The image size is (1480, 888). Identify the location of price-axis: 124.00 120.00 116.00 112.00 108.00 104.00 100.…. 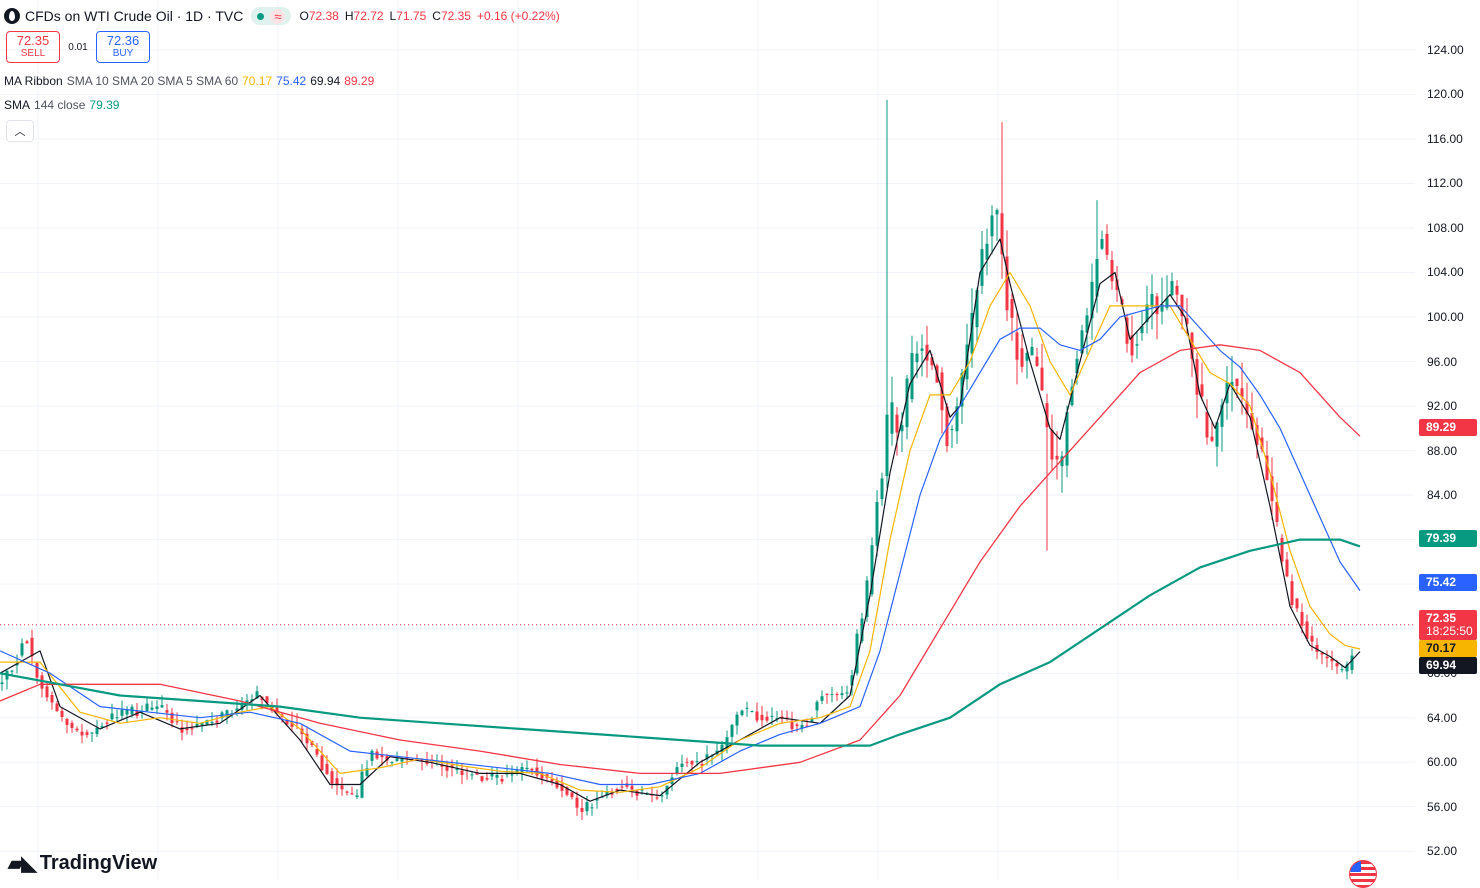
(1447, 440).